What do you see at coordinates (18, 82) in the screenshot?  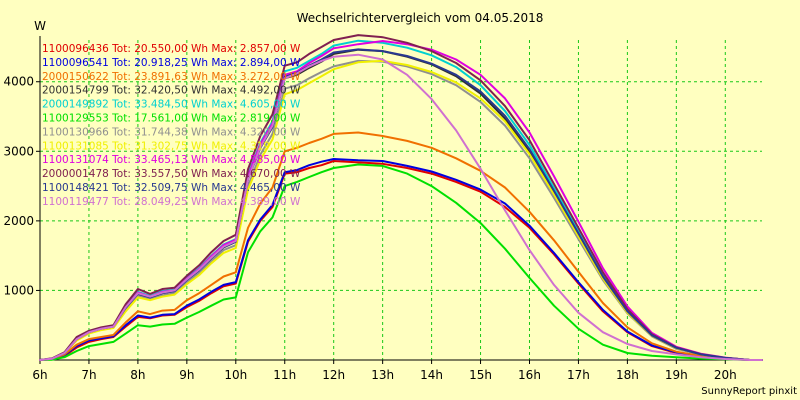 I see `y-tick-label: 4000` at bounding box center [18, 82].